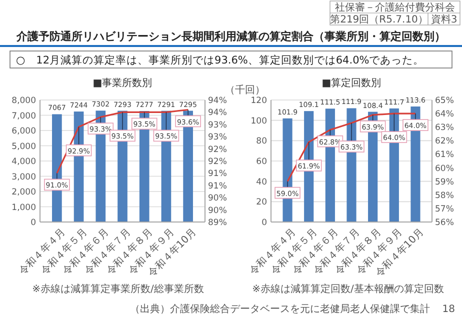  What do you see at coordinates (24, 207) in the screenshot?
I see `y-tick-label: 1,000` at bounding box center [24, 207].